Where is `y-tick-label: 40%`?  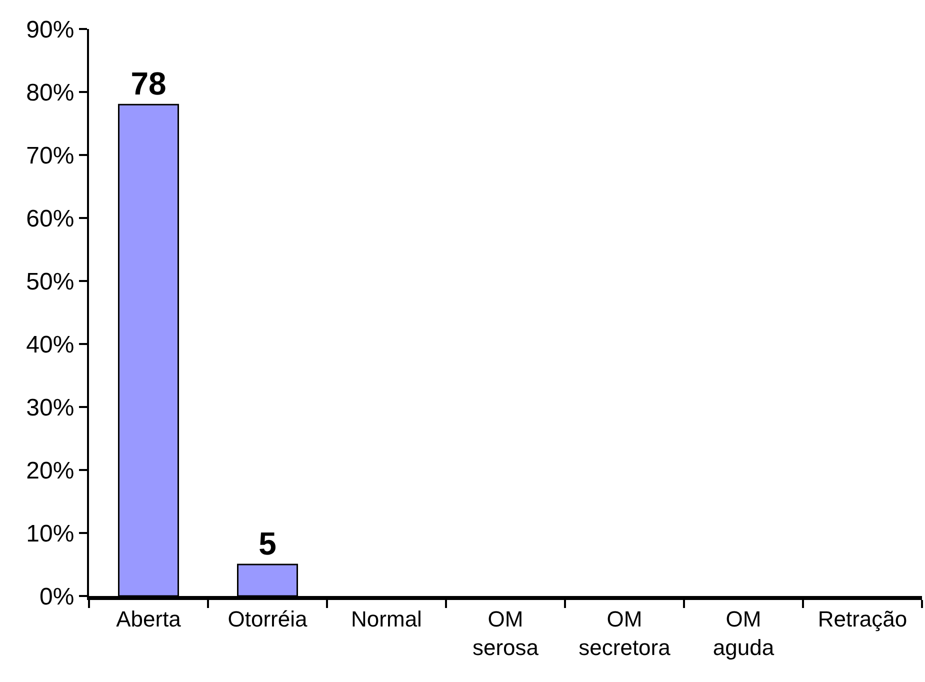 y-tick-label: 40% is located at coordinates (50, 344).